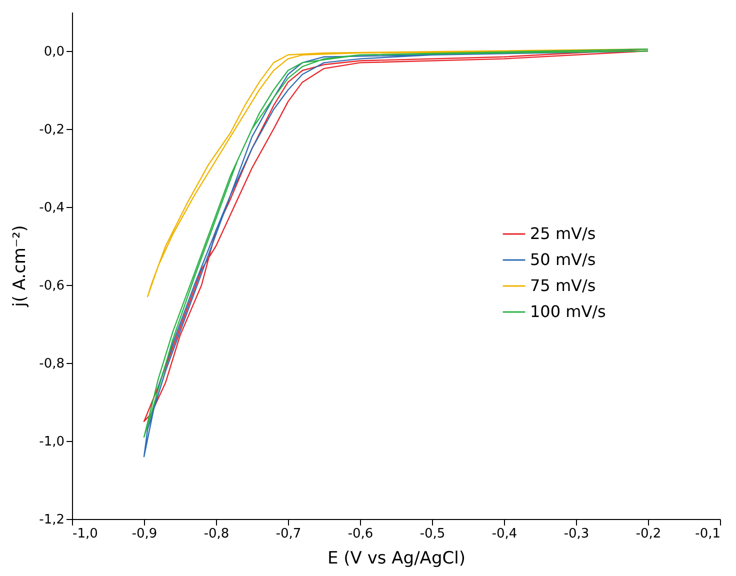 This screenshot has height=576, width=736. I want to click on y-tick-label: -0,2, so click(51, 130).